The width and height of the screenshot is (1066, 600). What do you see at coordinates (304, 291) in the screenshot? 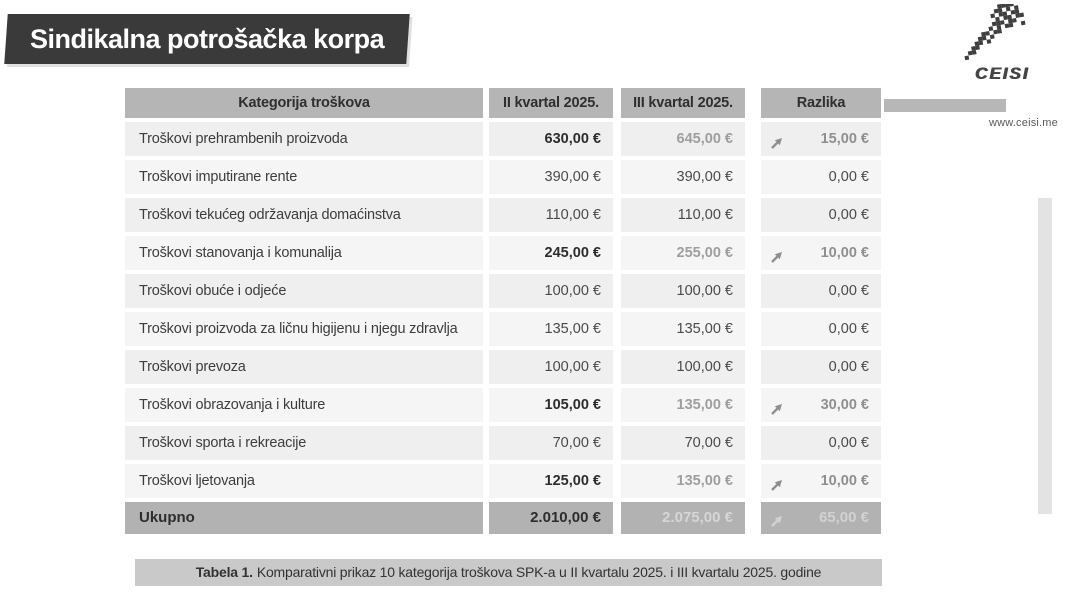
I see `row-category: Troškovi obuće i odjeće` at bounding box center [304, 291].